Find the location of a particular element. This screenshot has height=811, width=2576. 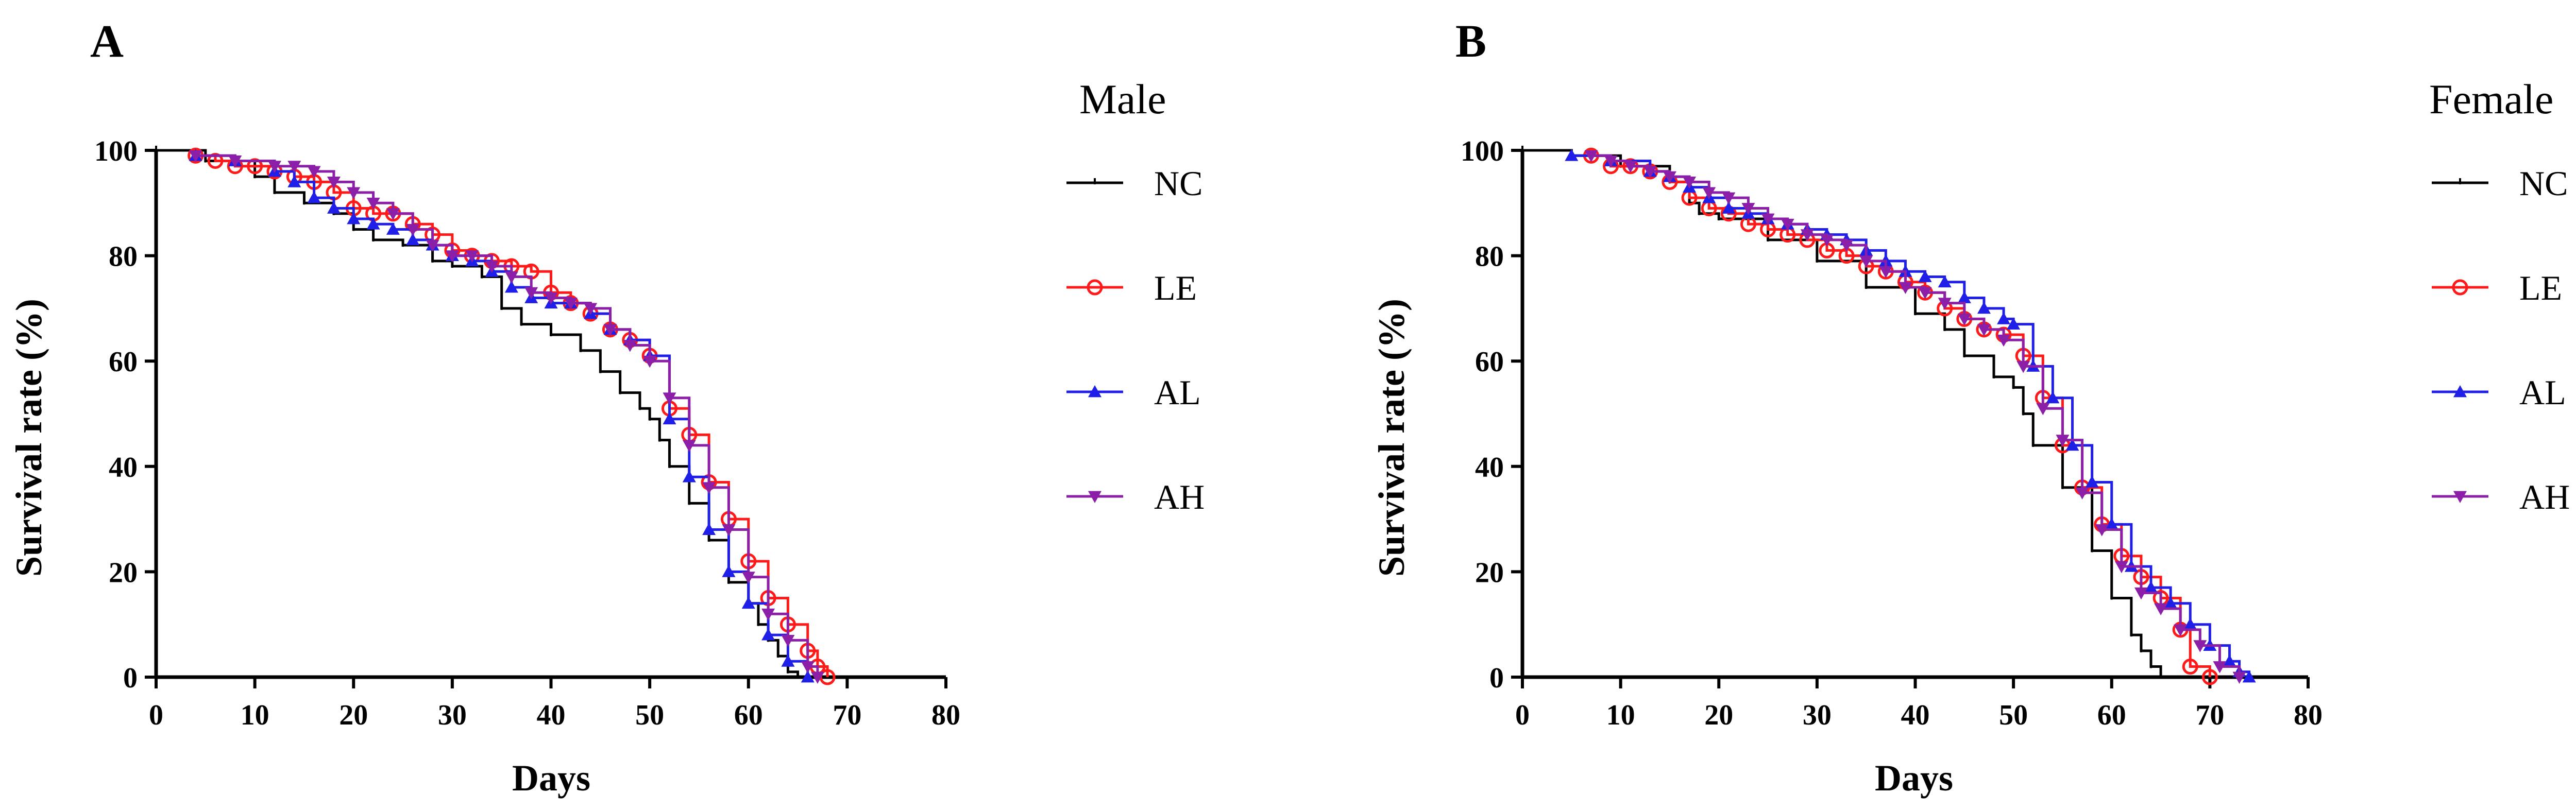

x-tick-label: 70 is located at coordinates (2209, 715).